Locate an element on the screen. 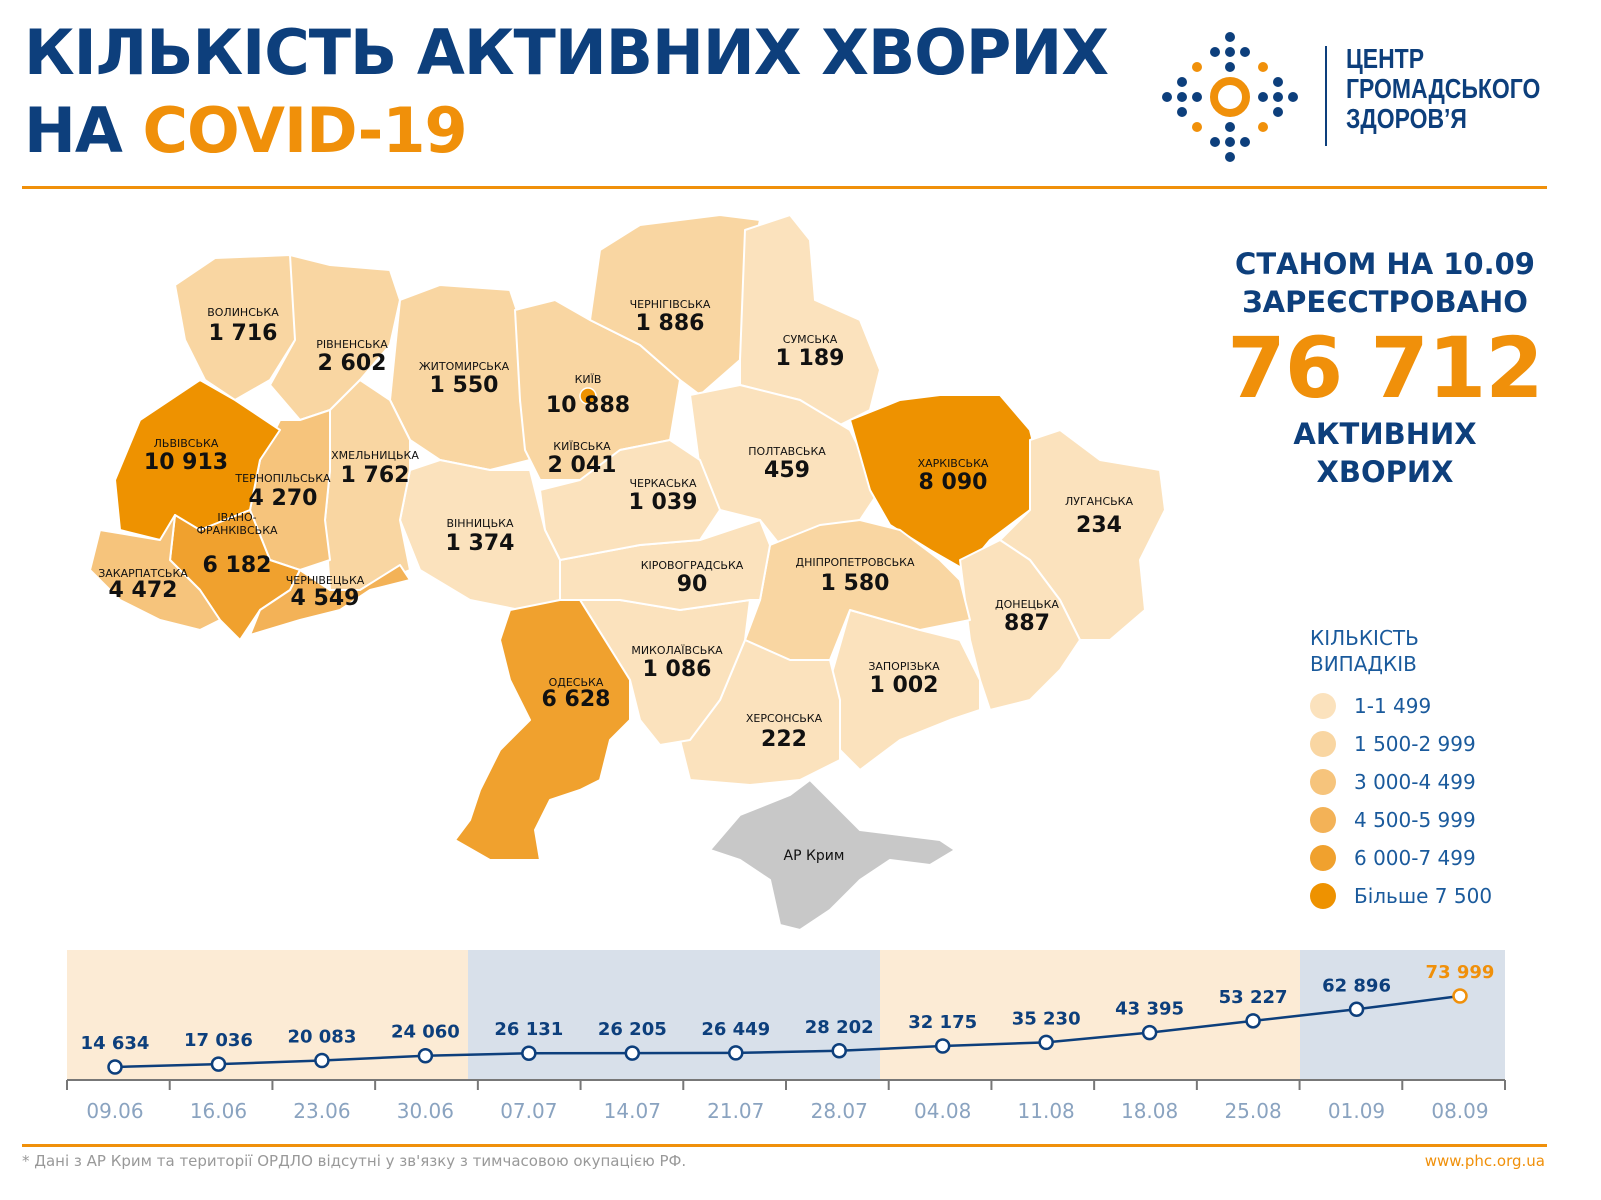 This screenshot has width=1601, height=1200. region-value-label: 10 913 is located at coordinates (186, 462).